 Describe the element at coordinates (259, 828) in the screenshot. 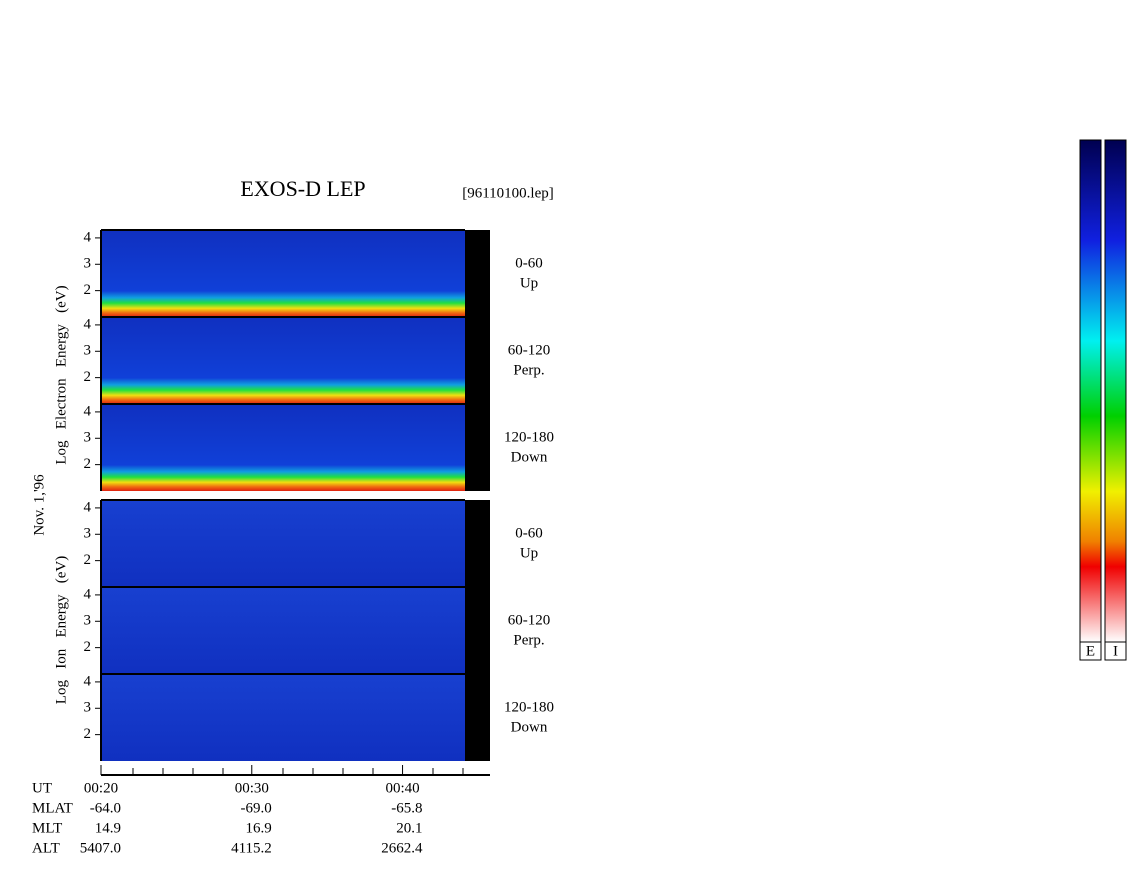

I see `row-value: 16.9` at that location.